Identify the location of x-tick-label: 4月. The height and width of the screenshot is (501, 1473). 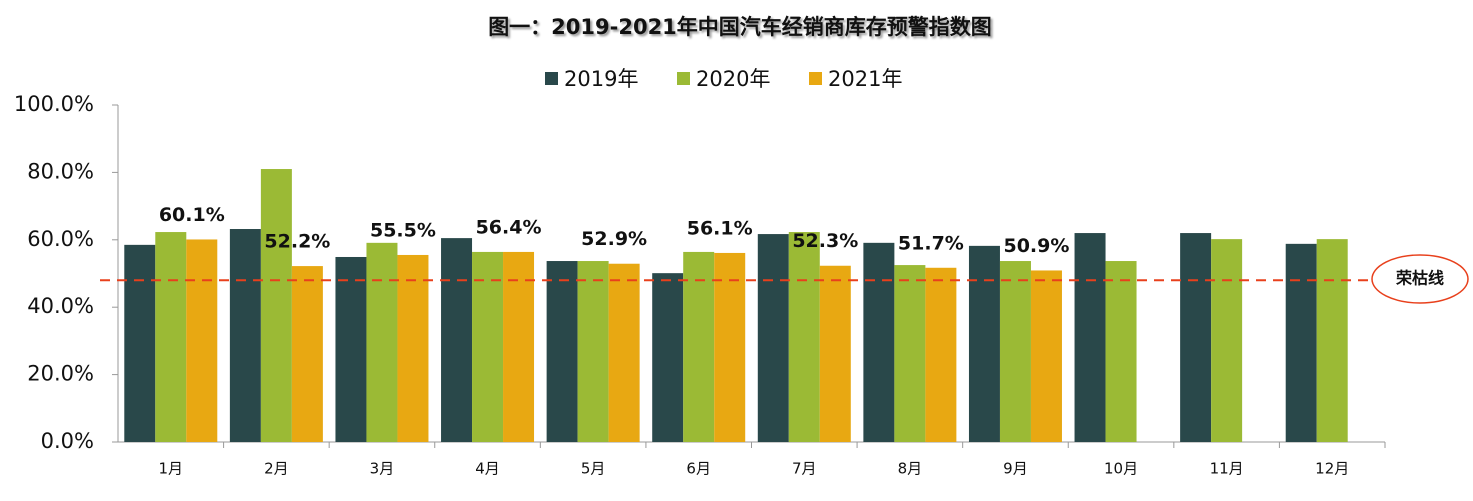
(487, 469).